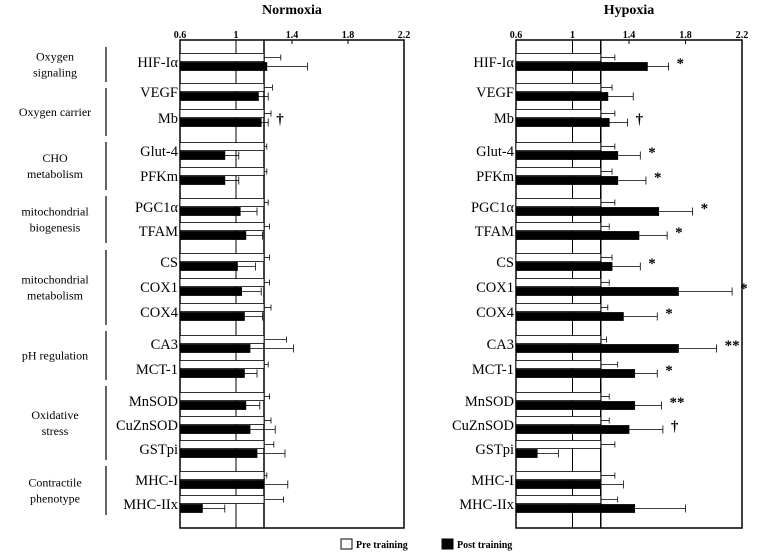 The height and width of the screenshot is (558, 768). Describe the element at coordinates (495, 152) in the screenshot. I see `gene-label: Glut-4` at that location.